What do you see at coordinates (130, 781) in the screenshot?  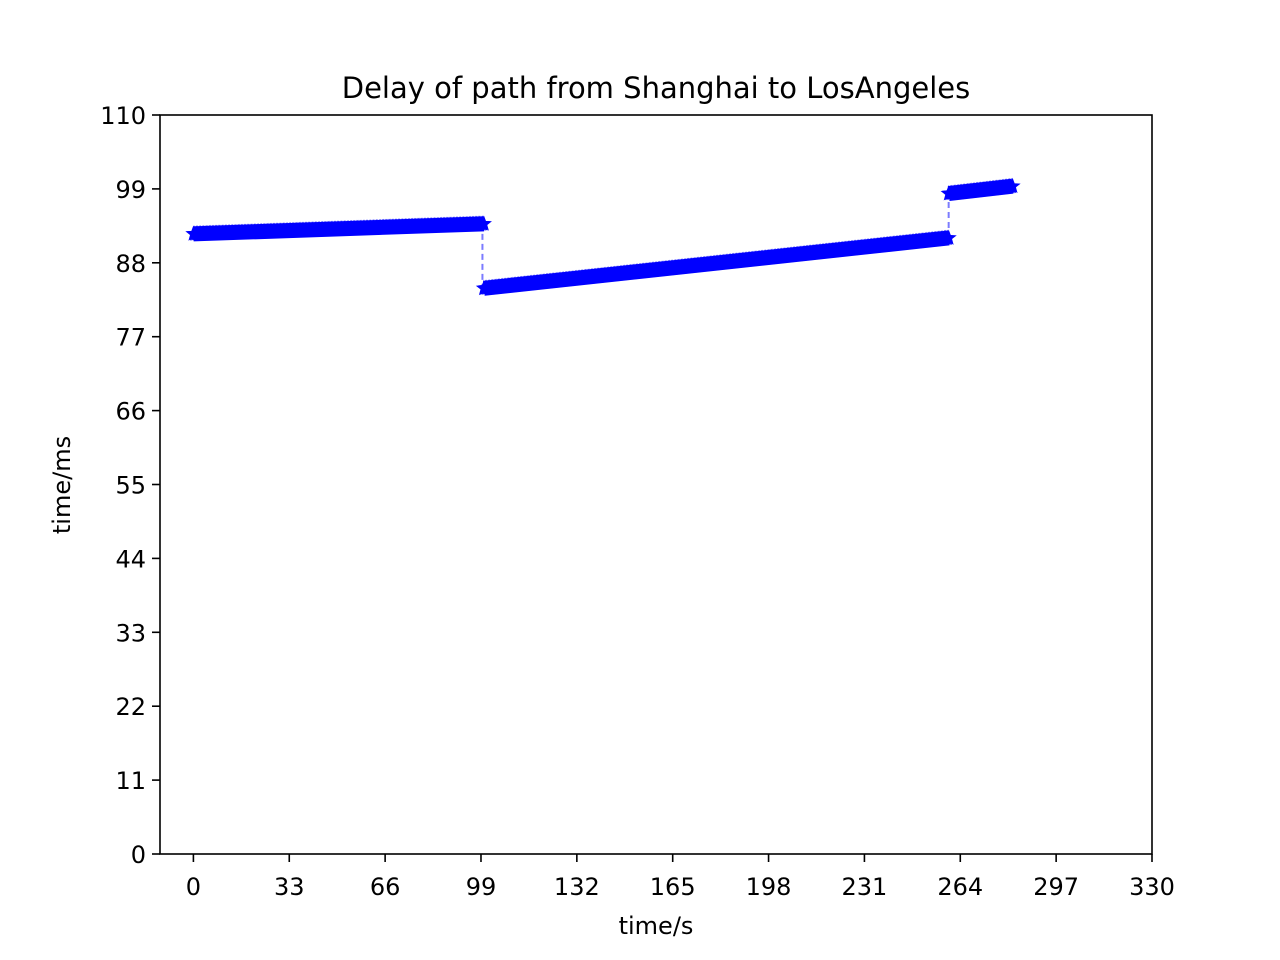 I see `y-tick-label: 11` at bounding box center [130, 781].